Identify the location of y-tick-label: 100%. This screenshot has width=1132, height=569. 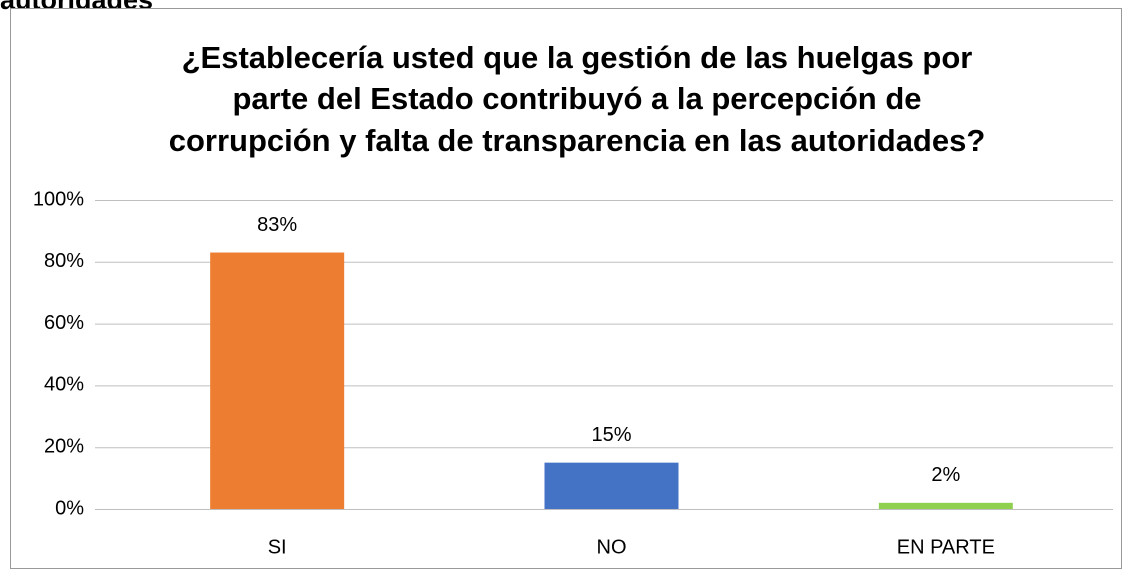
(58, 199).